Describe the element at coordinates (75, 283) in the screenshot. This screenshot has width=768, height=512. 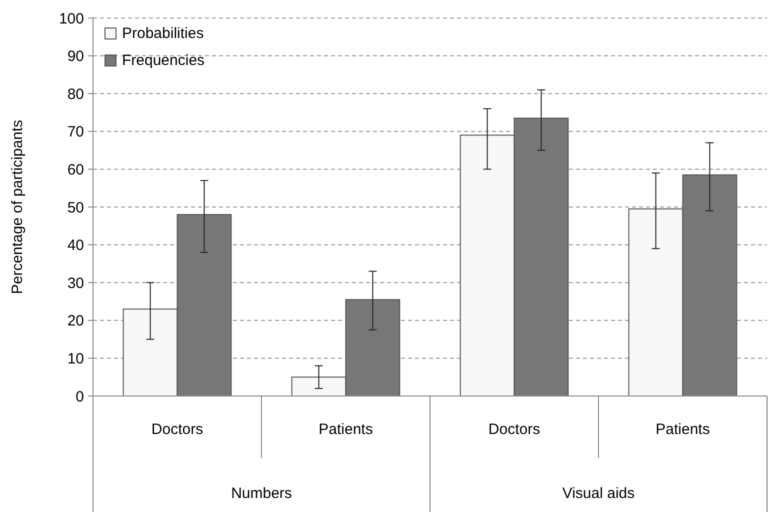
I see `y-tick-label: 30` at that location.